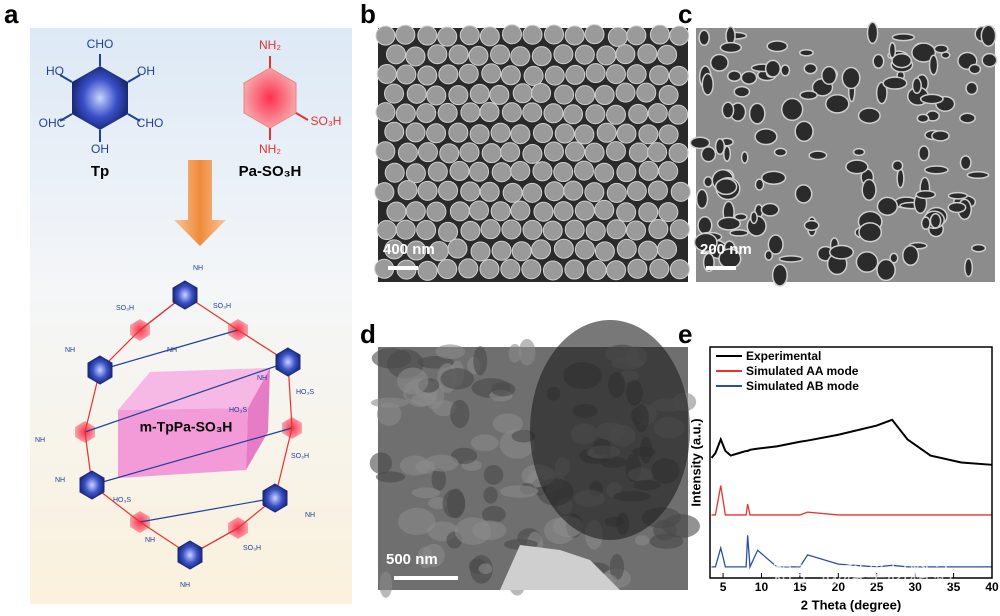 The image size is (1000, 616). What do you see at coordinates (851, 552) in the screenshot?
I see `series-line` at bounding box center [851, 552].